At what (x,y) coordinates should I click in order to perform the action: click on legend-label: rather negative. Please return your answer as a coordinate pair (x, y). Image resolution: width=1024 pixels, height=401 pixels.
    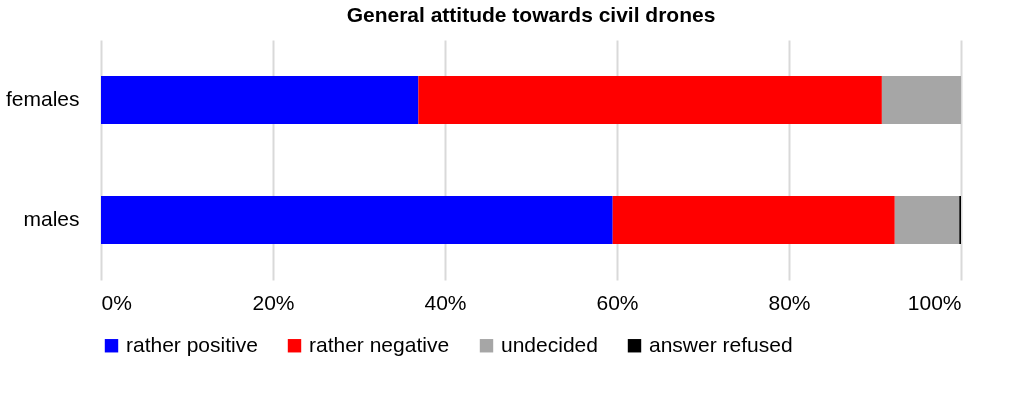
    Looking at the image, I should click on (379, 344).